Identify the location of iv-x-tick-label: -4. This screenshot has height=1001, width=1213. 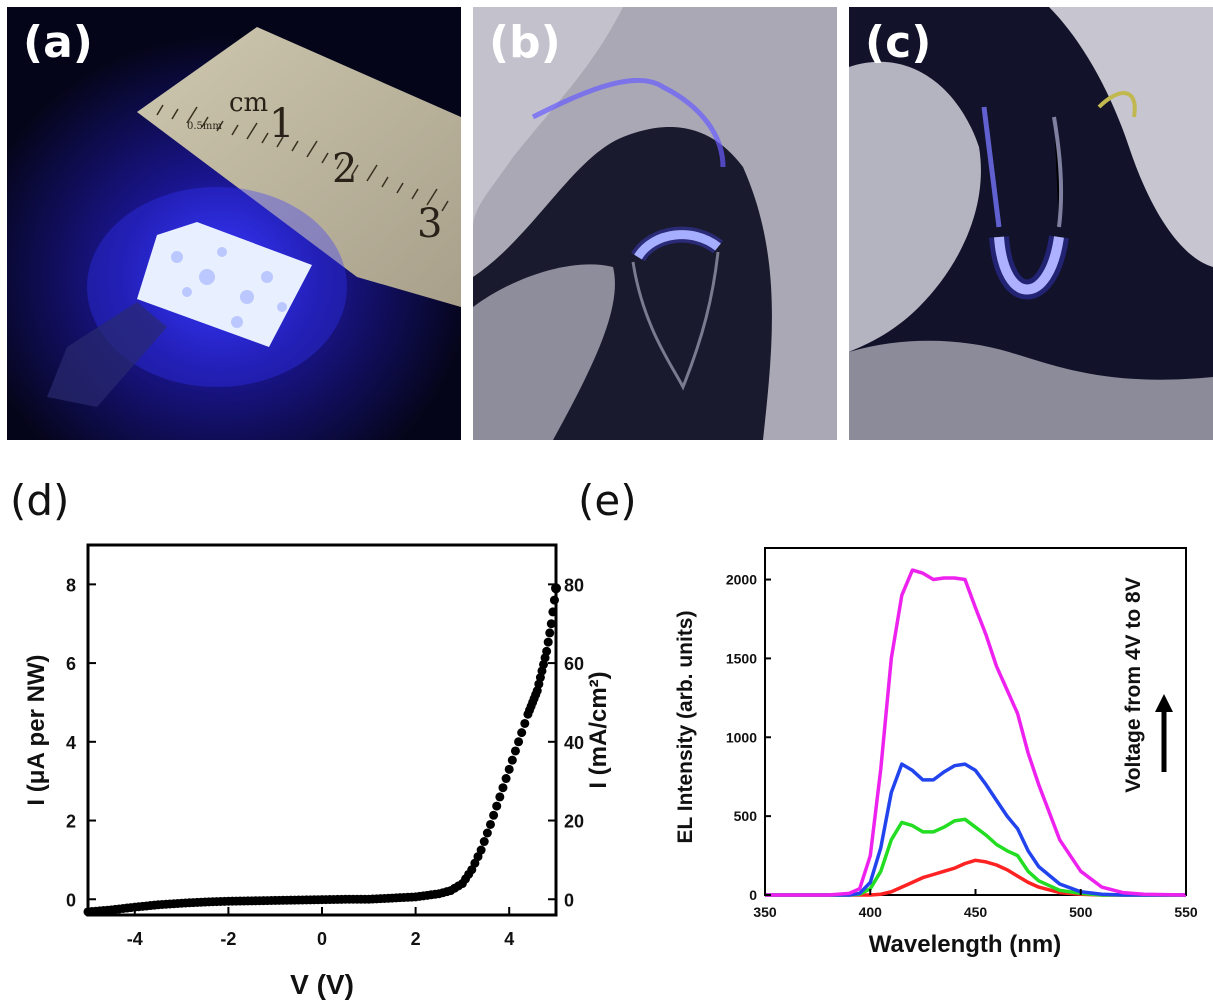
(135, 939).